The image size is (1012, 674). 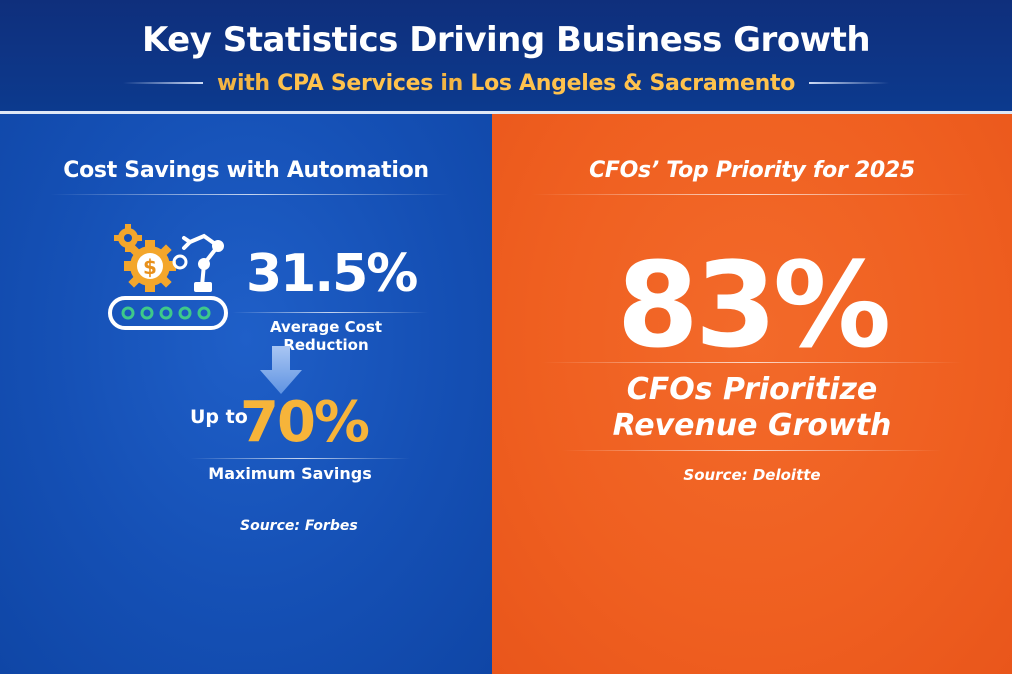 What do you see at coordinates (752, 362) in the screenshot?
I see `cfo-stat-divider` at bounding box center [752, 362].